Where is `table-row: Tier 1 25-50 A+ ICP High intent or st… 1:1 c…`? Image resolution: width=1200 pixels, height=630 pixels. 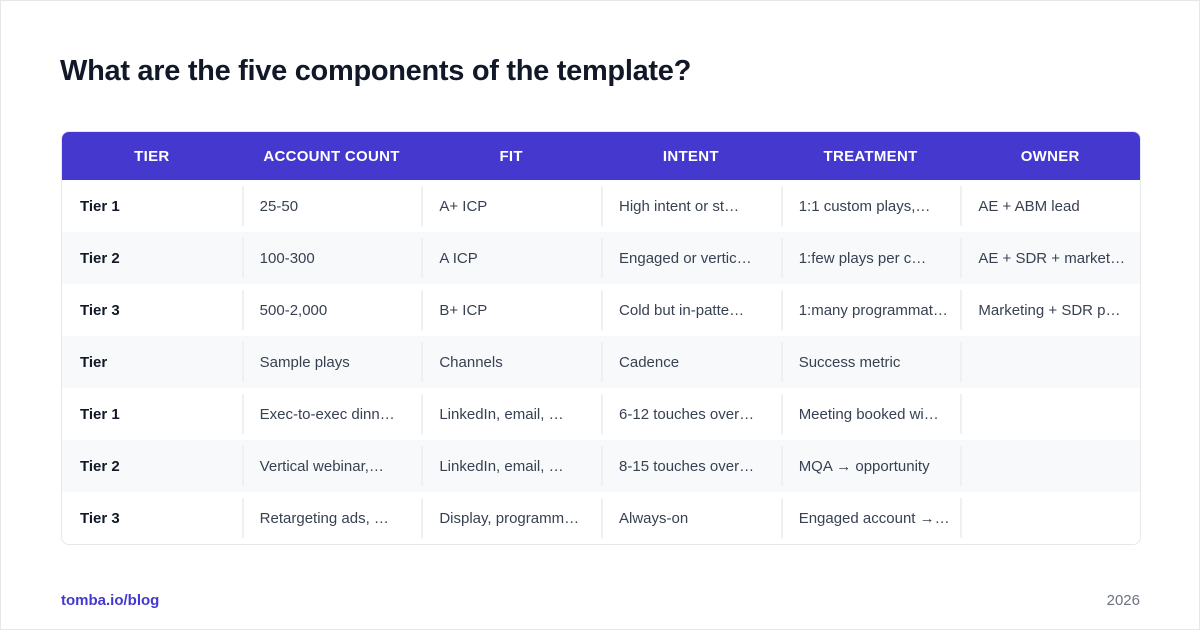 table-row: Tier 1 25-50 A+ ICP High intent or st… 1:1 c… is located at coordinates (601, 206).